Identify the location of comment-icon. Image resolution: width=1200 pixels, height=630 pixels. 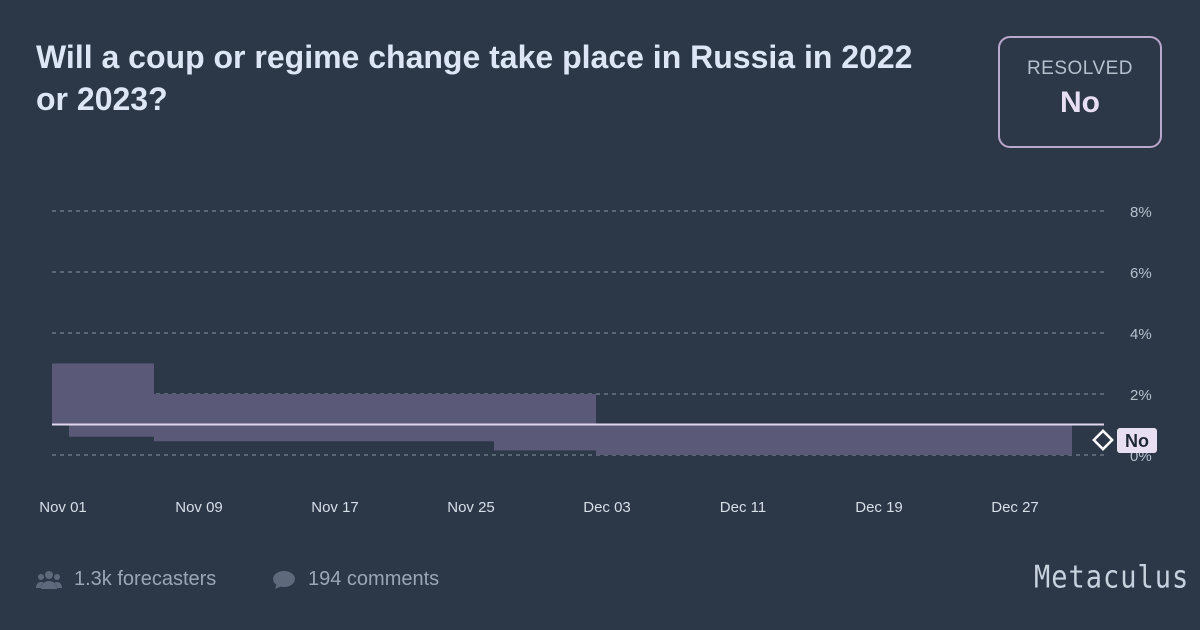
(284, 579).